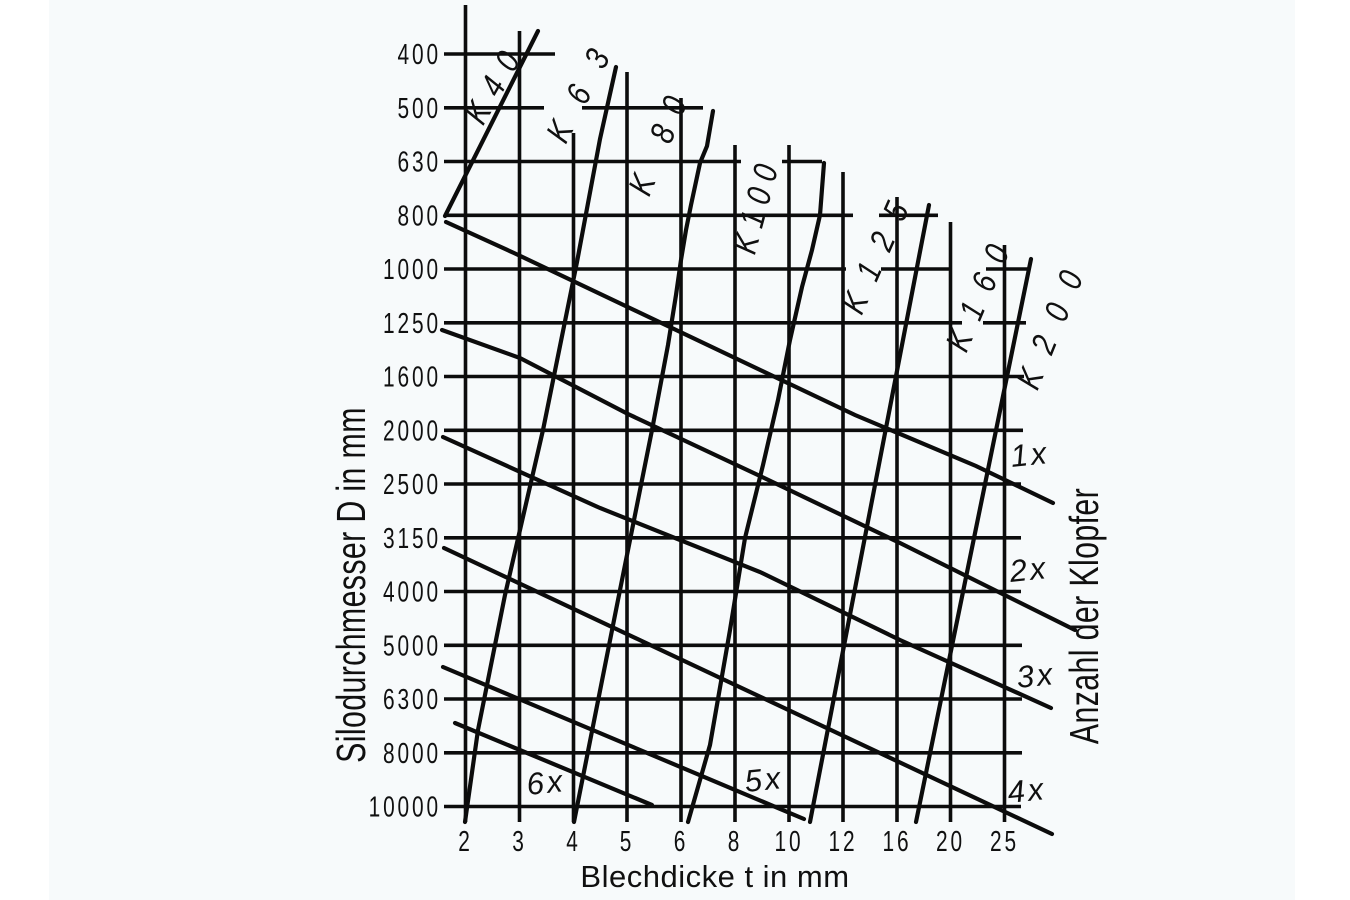 This screenshot has height=900, width=1350. What do you see at coordinates (681, 842) in the screenshot?
I see `svg-text: 6` at bounding box center [681, 842].